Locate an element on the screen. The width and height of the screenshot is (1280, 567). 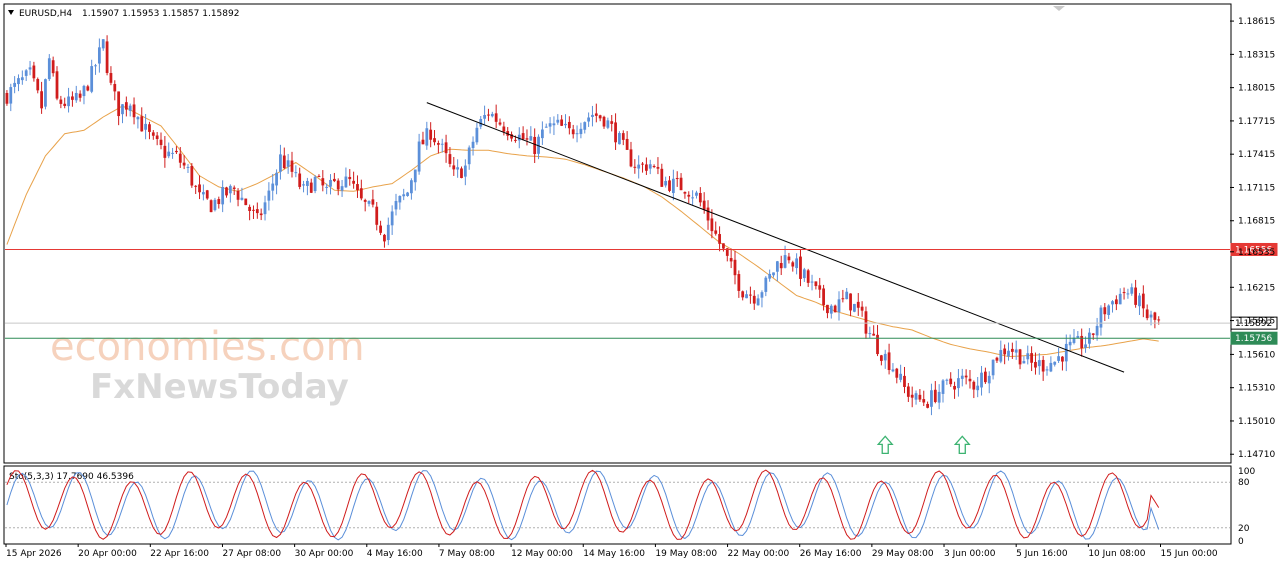
time-tick-label: 15 Apr 2026 is located at coordinates (34, 554).